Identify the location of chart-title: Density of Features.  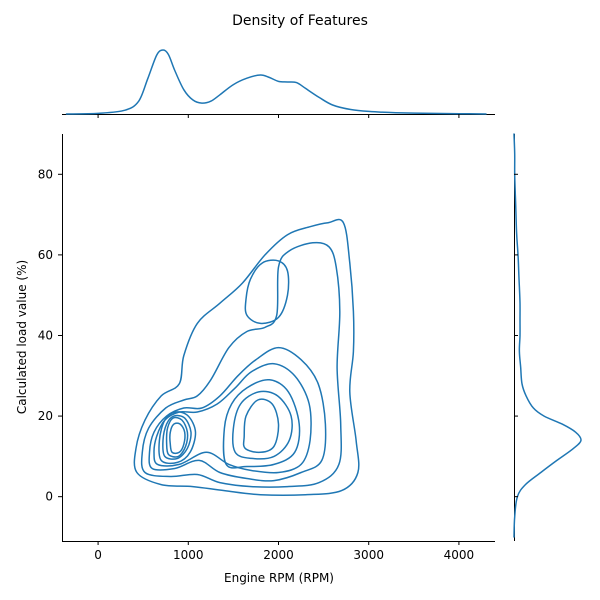
(300, 21).